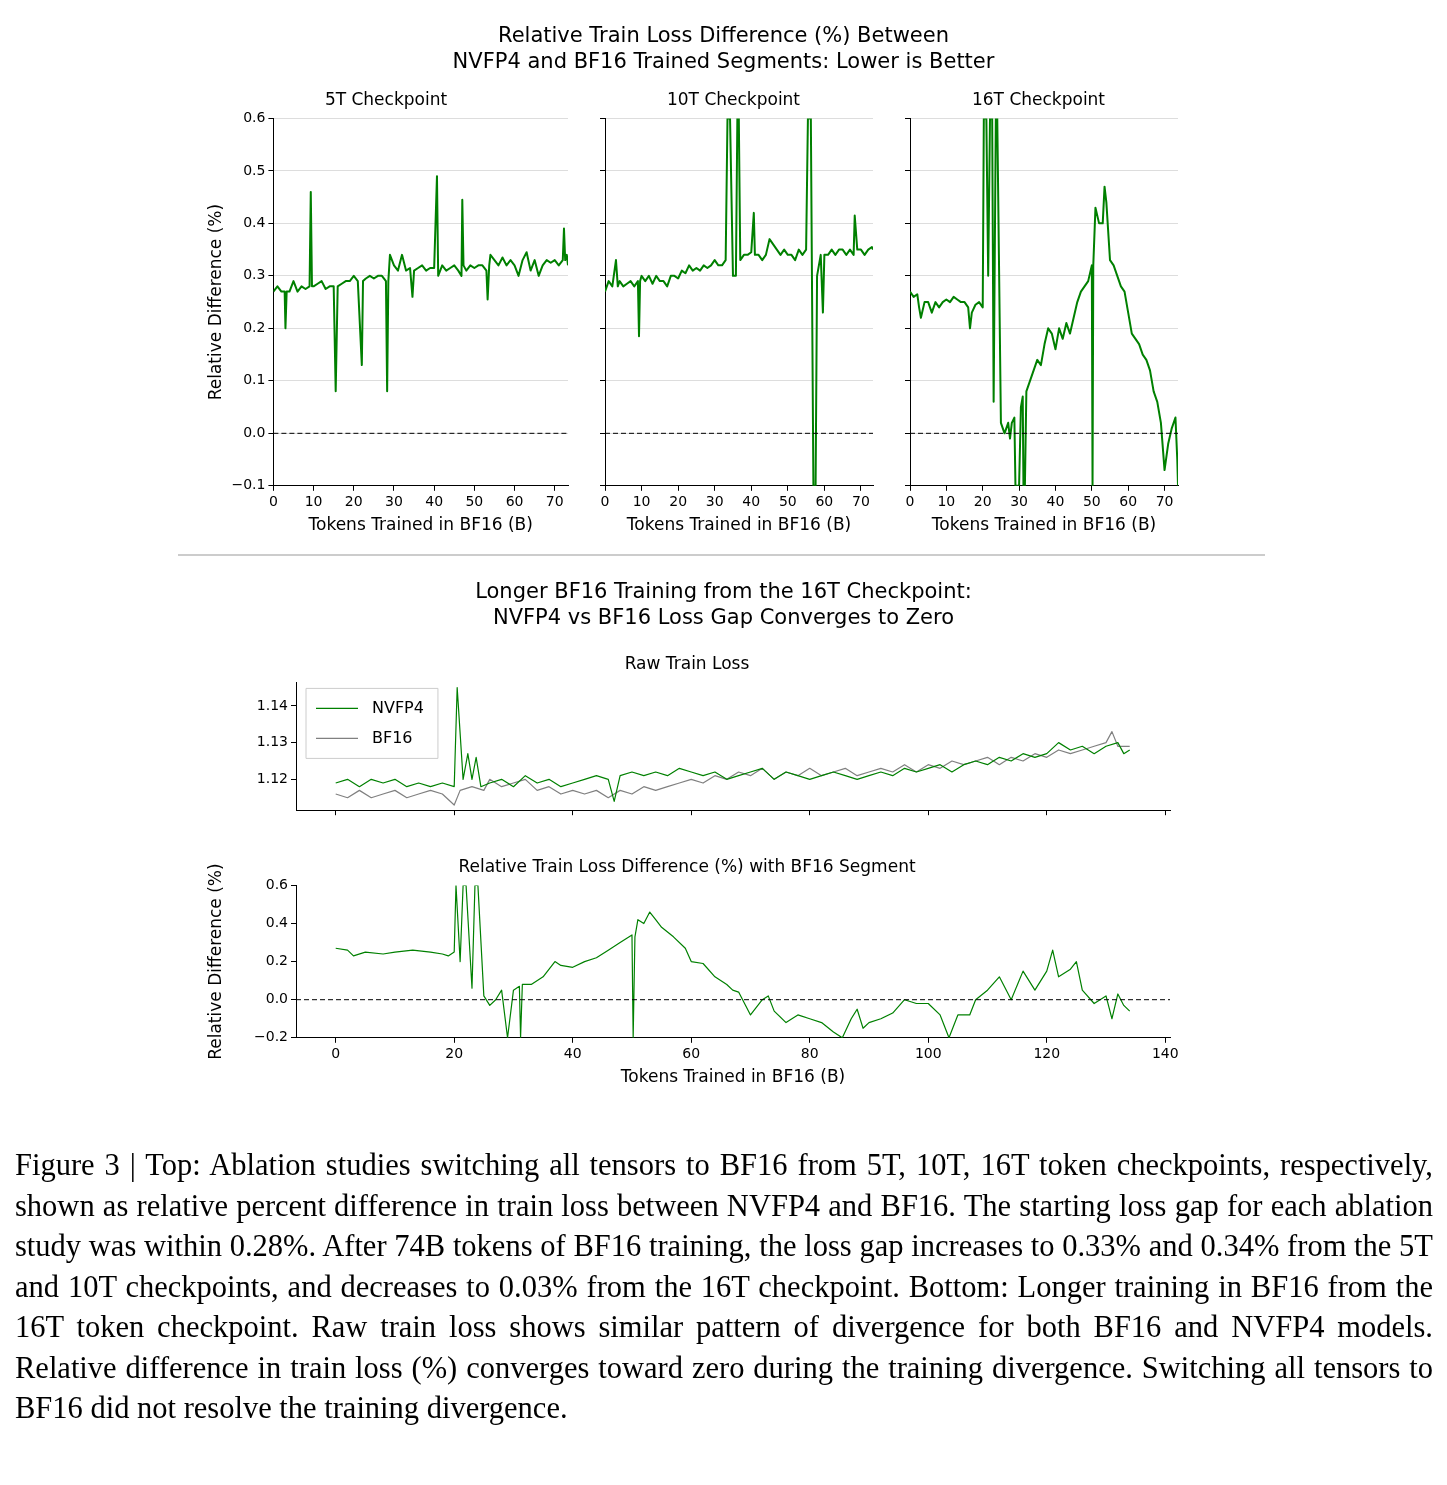  I want to click on legend-label: NVFP4, so click(398, 707).